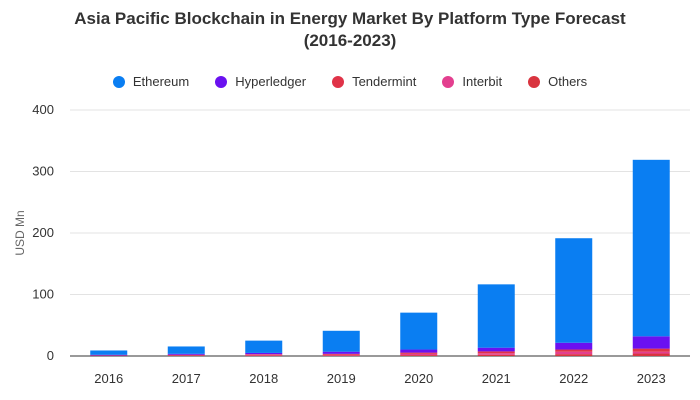  Describe the element at coordinates (271, 81) in the screenshot. I see `legend-label: Hyperledger` at that location.